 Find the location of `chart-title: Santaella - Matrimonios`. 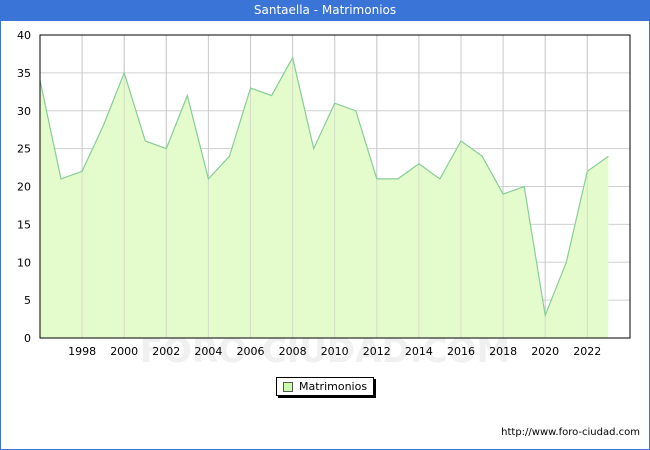

chart-title: Santaella - Matrimonios is located at coordinates (325, 10).